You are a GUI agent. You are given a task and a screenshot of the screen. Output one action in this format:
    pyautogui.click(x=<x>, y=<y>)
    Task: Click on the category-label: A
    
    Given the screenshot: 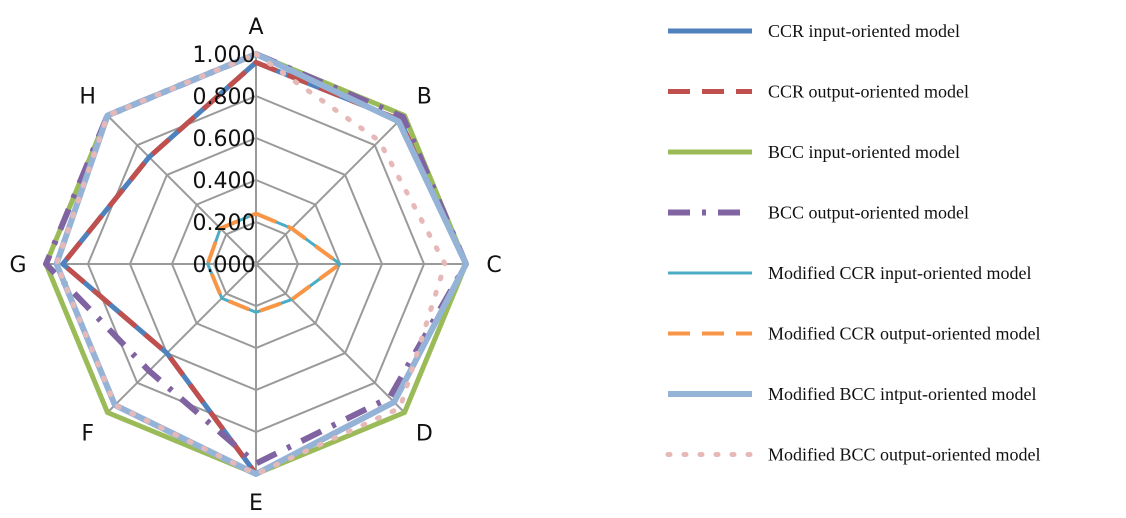 What is the action you would take?
    pyautogui.click(x=255, y=27)
    